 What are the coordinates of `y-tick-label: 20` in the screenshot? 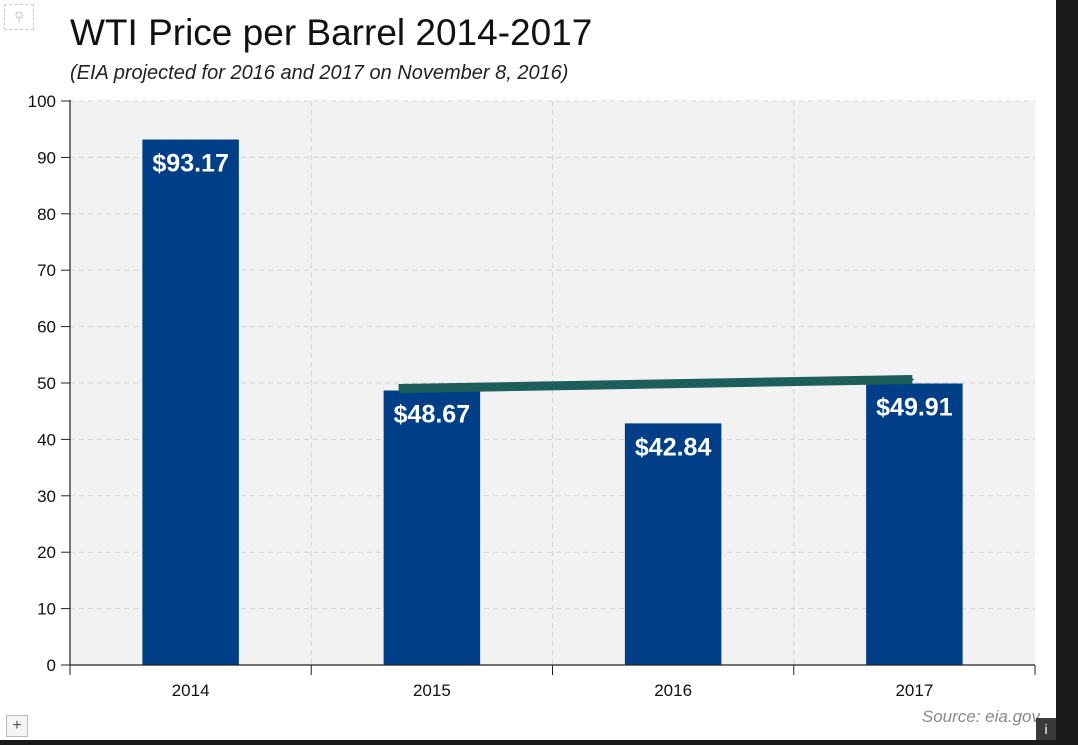 It's located at (46, 552).